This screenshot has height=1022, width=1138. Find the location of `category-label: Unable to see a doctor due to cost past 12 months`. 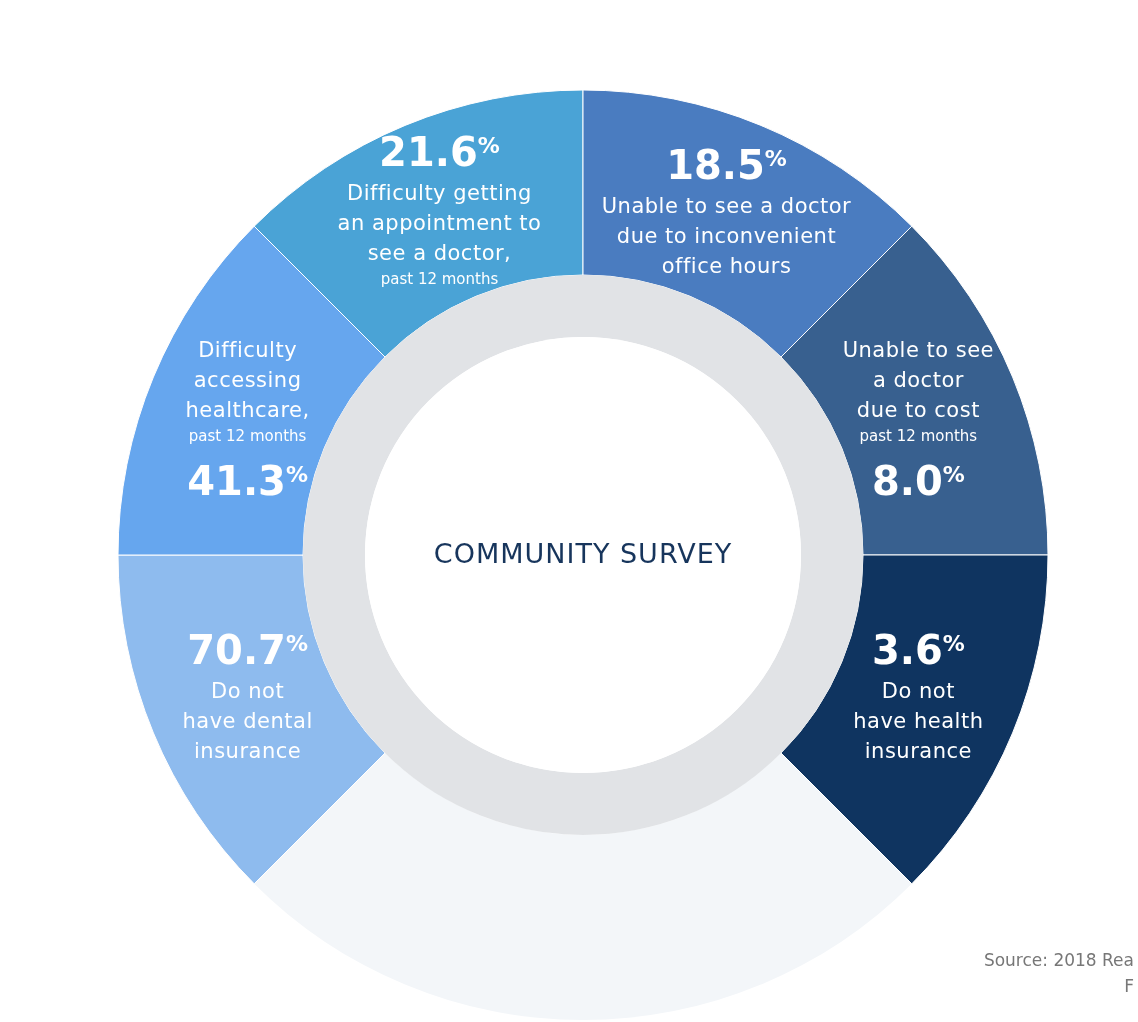

category-label: Unable to see a doctor due to cost past 12 months is located at coordinates (918, 392).